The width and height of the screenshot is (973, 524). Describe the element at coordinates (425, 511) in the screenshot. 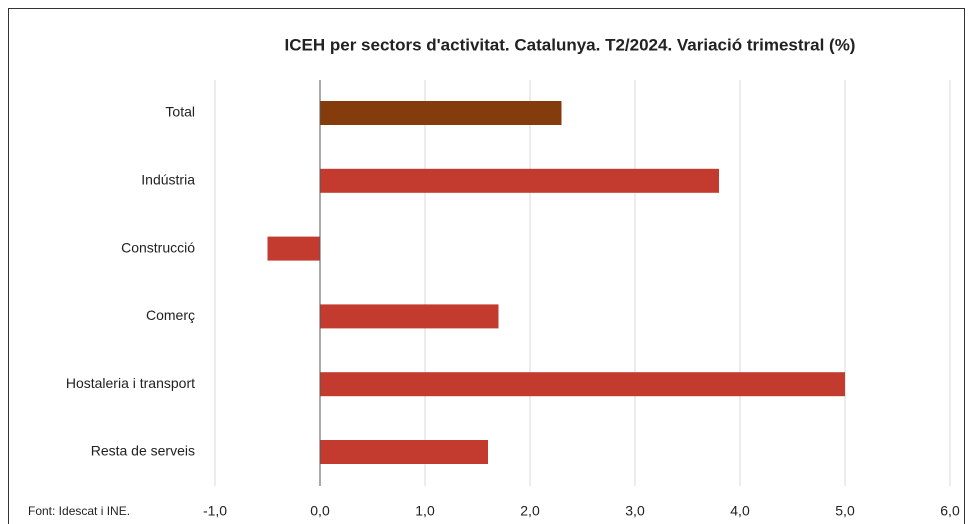

I see `x-tick-label: 1,0` at that location.